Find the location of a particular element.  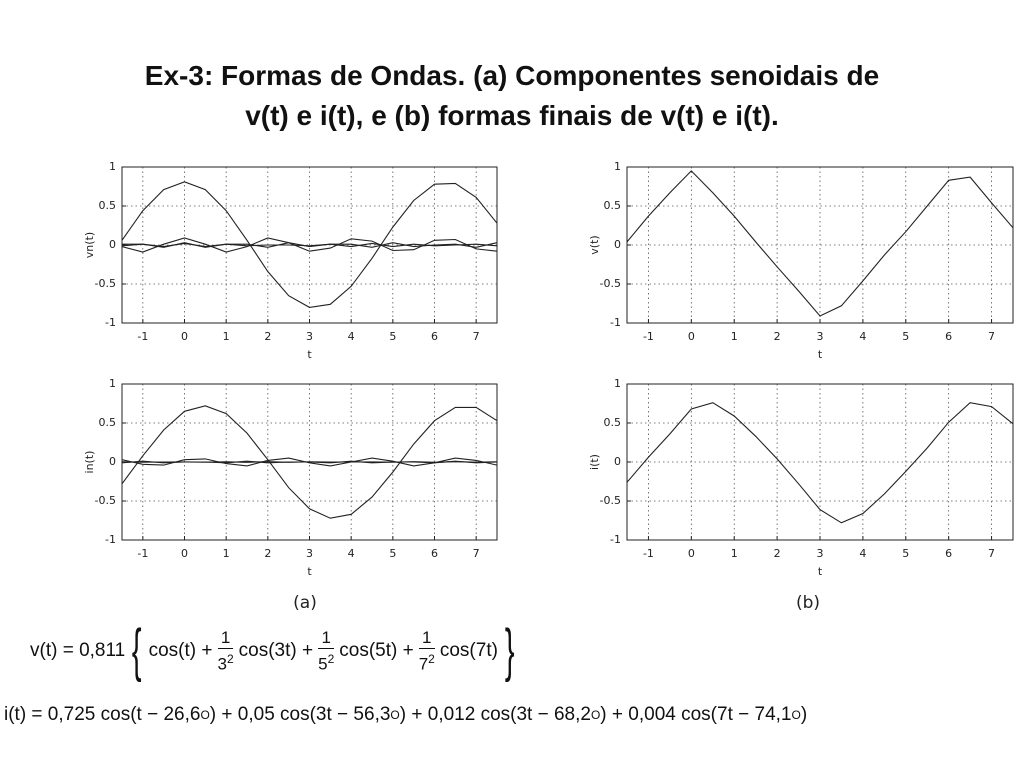

formula-text: cos(5t) + is located at coordinates (376, 650).